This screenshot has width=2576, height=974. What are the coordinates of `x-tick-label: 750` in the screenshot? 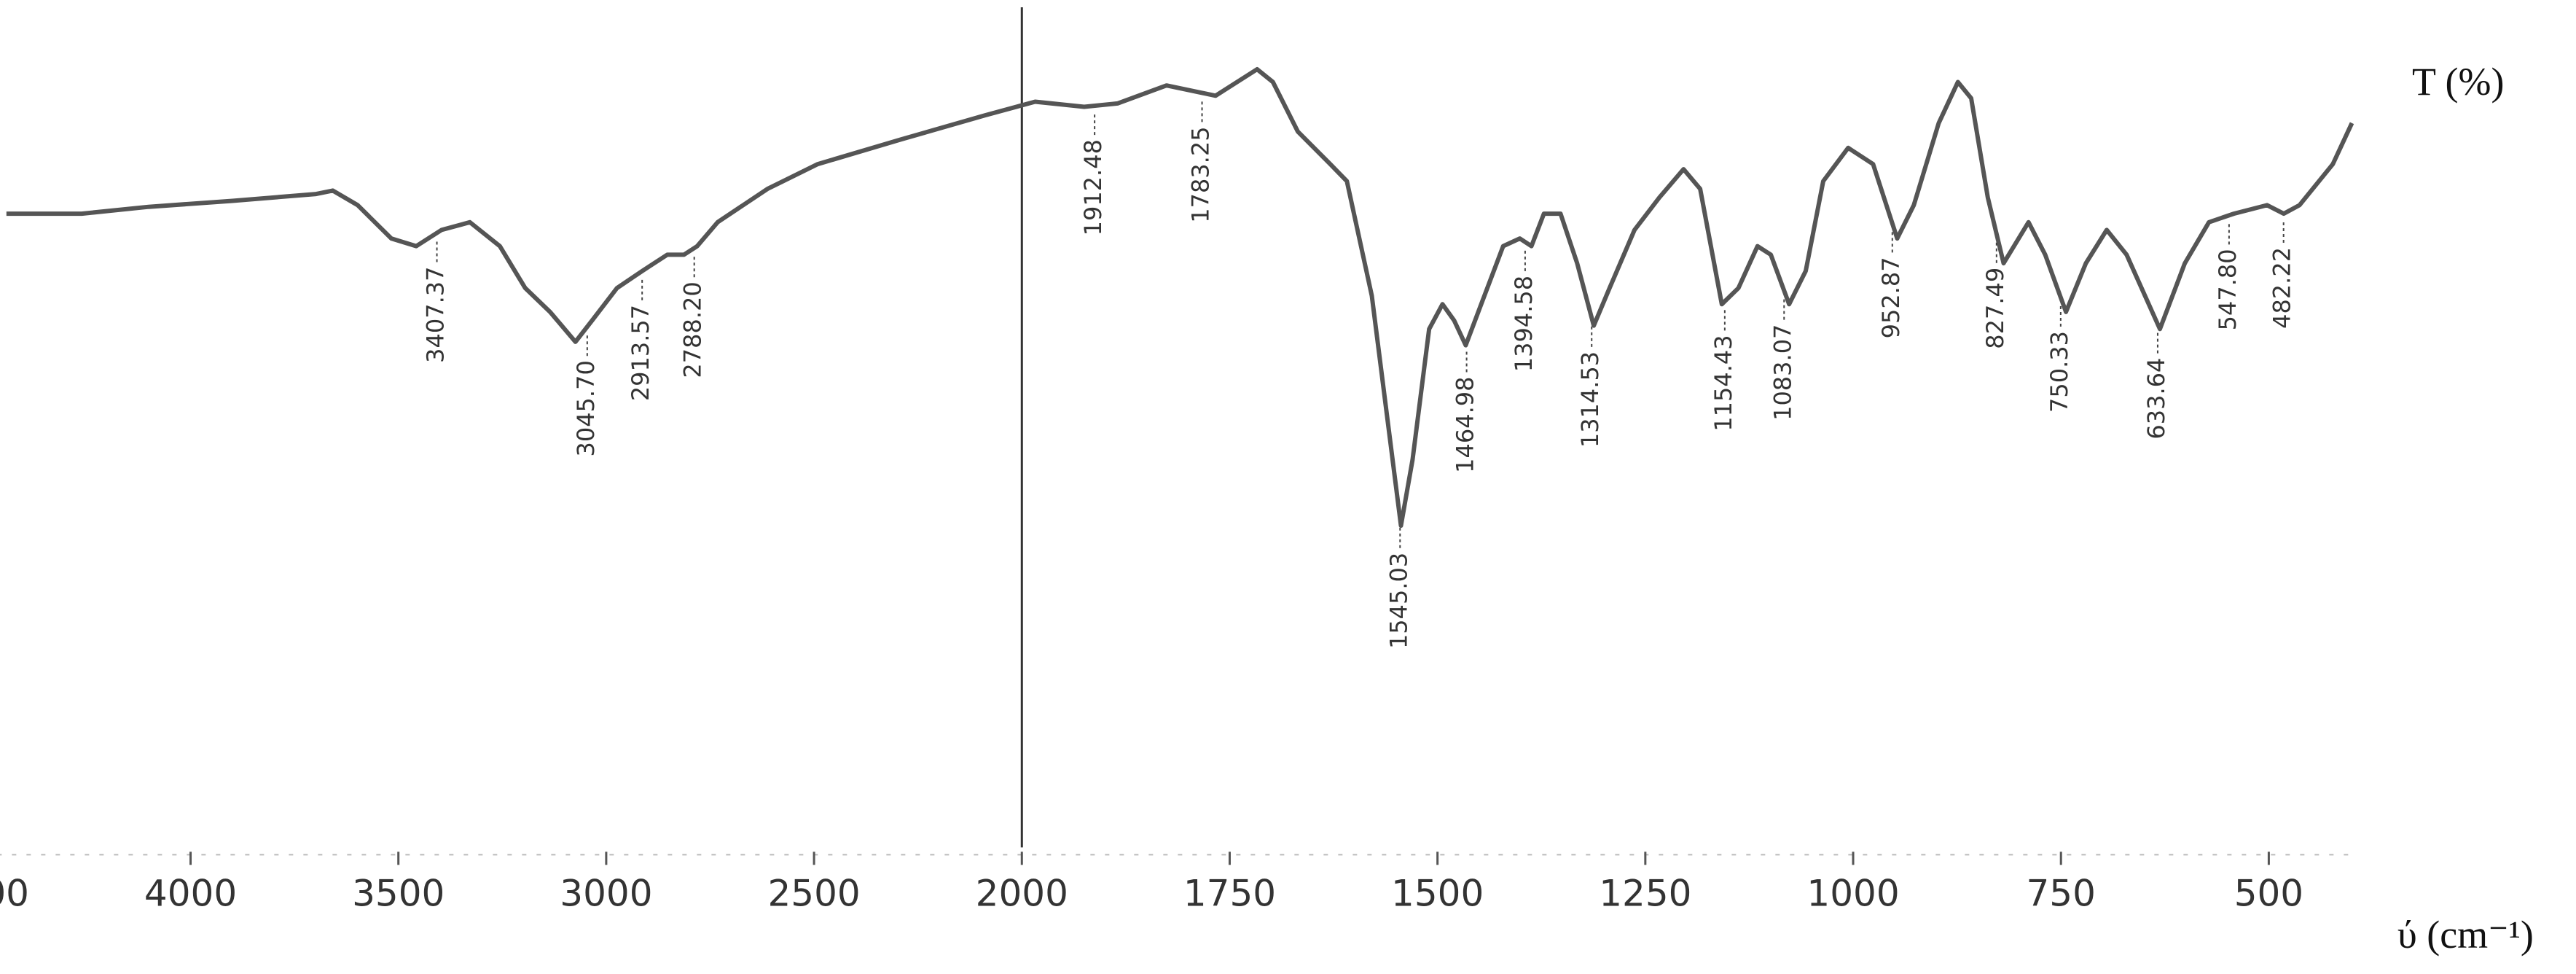 It's located at (2061, 893).